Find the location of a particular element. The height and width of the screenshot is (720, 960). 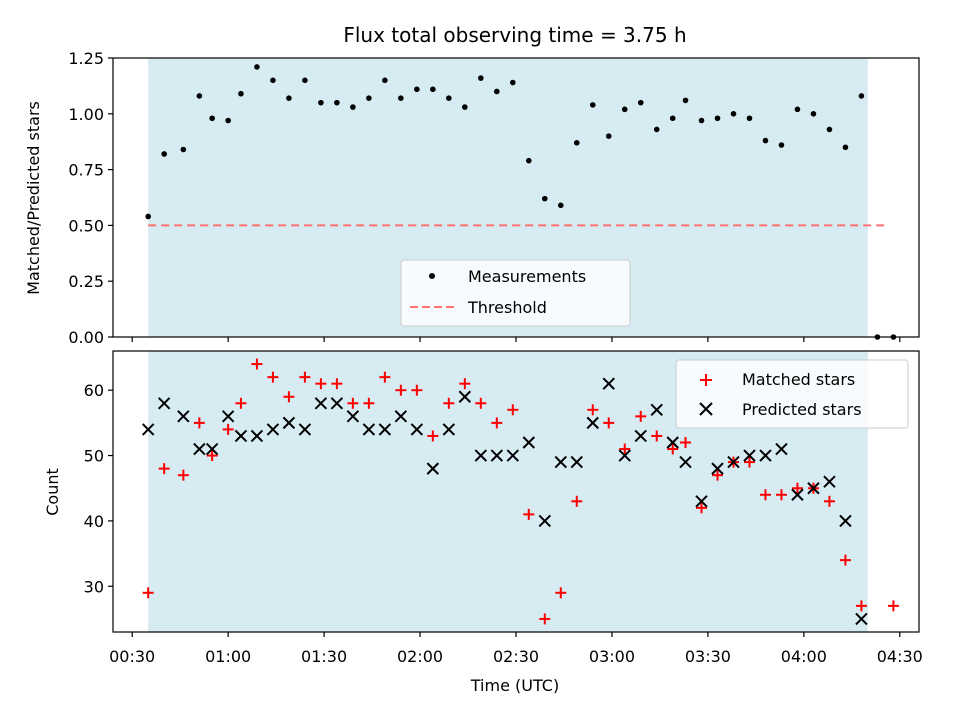

count-y-tick-label: 50 is located at coordinates (94, 456).